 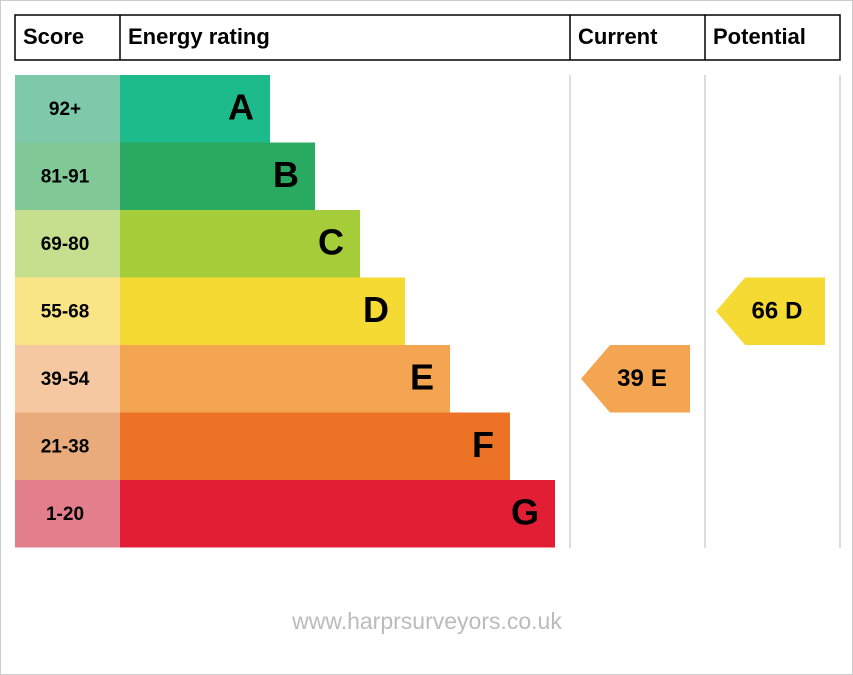 I want to click on current-arrow, so click(x=635, y=379).